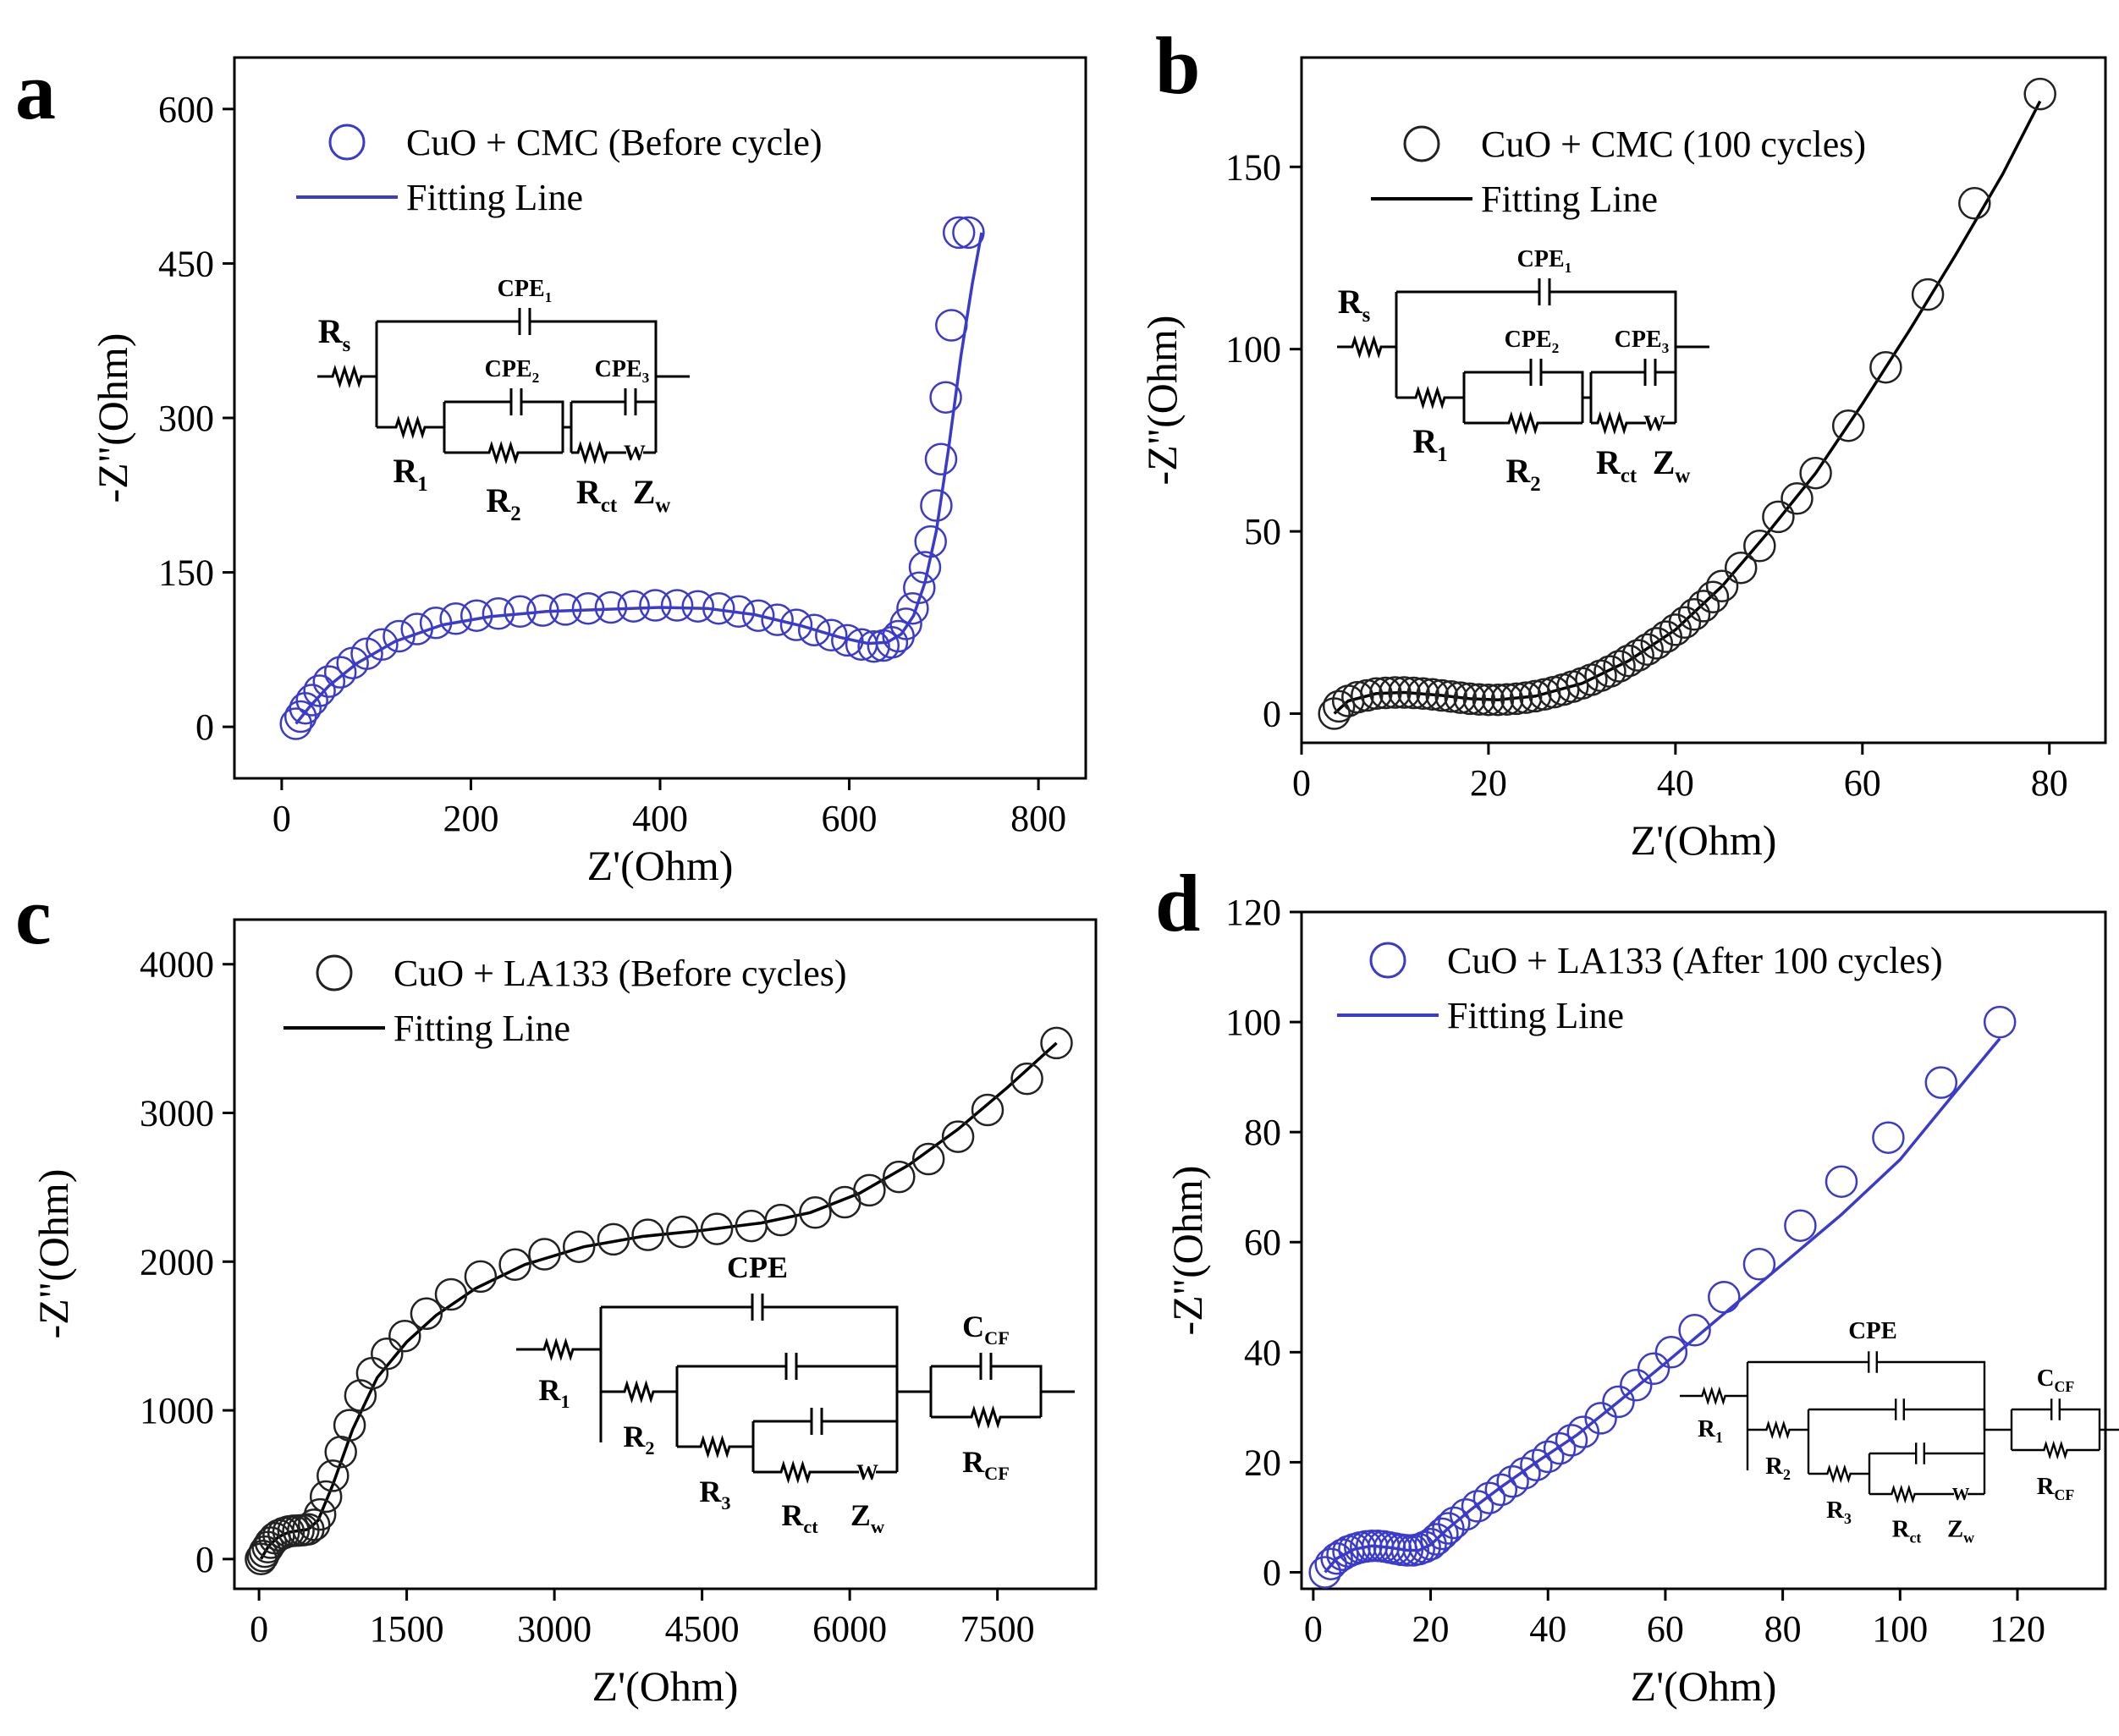 This screenshot has height=1736, width=2119. What do you see at coordinates (2046, 1486) in the screenshot?
I see `rcf-label-main: R` at bounding box center [2046, 1486].